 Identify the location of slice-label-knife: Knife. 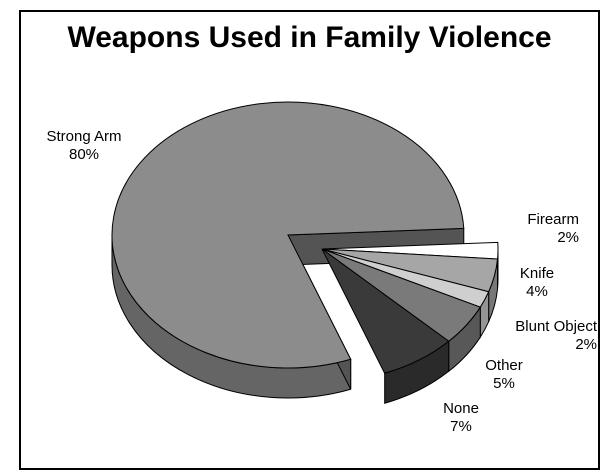
(537, 273).